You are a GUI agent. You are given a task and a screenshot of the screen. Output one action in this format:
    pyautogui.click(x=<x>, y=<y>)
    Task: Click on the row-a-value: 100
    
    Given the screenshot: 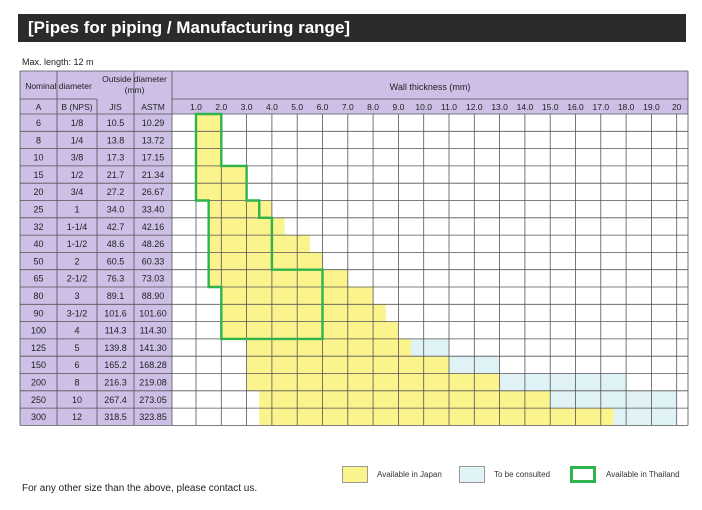 What is the action you would take?
    pyautogui.click(x=38, y=331)
    